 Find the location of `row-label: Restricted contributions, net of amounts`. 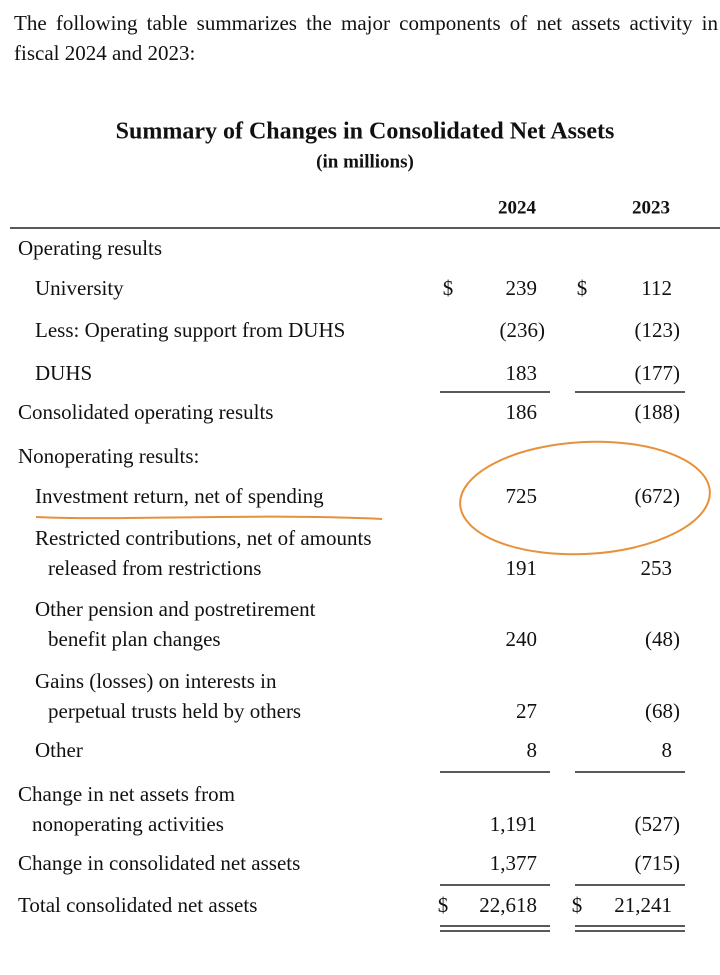

row-label: Restricted contributions, net of amounts is located at coordinates (203, 538).